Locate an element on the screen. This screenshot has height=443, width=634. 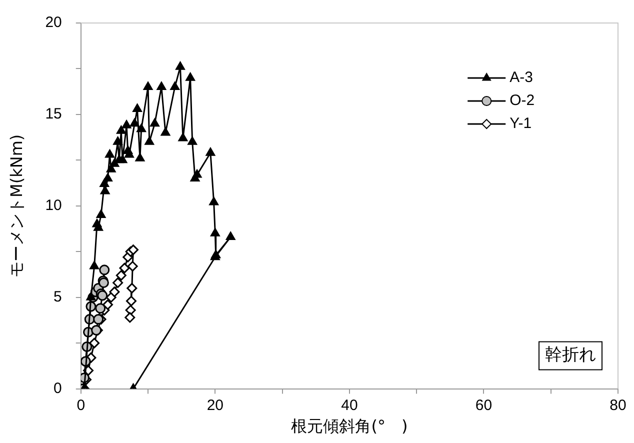
x-tick-label: 0 is located at coordinates (81, 405).